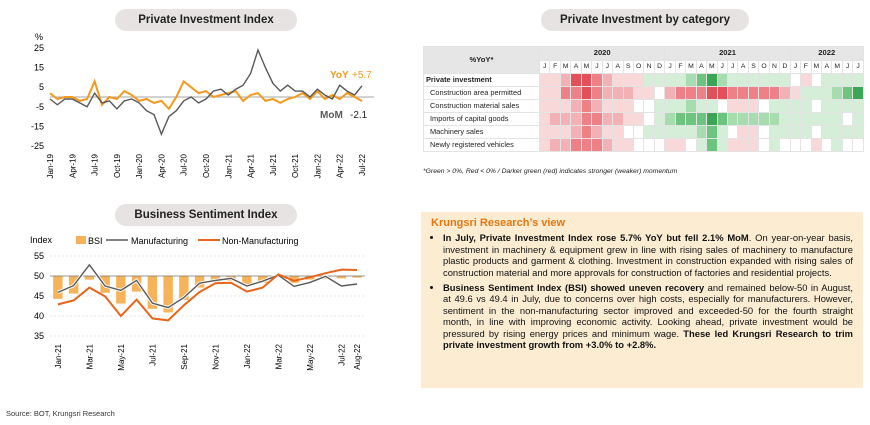 The width and height of the screenshot is (870, 425). What do you see at coordinates (602, 53) in the screenshot?
I see `heatmap-year-2020: 2020` at bounding box center [602, 53].